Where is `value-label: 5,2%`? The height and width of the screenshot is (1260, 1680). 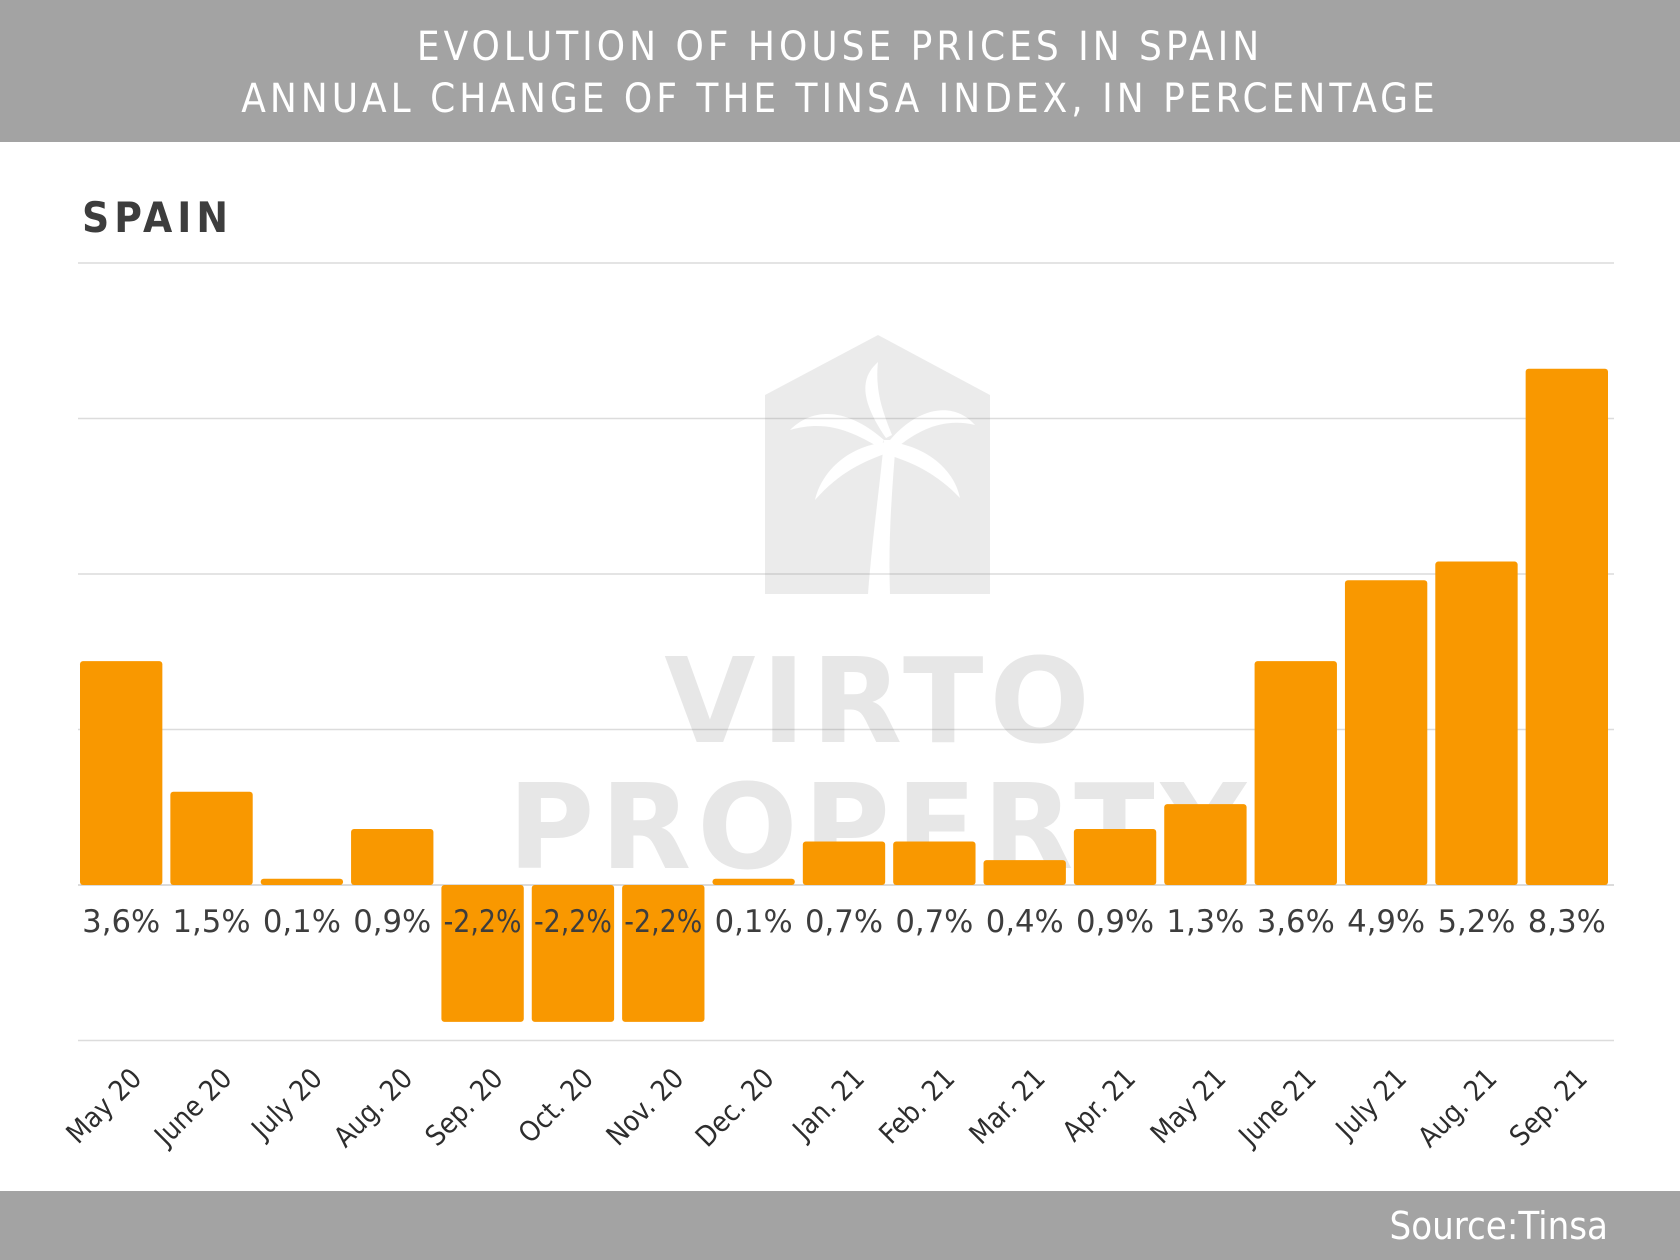 value-label: 5,2% is located at coordinates (1476, 922).